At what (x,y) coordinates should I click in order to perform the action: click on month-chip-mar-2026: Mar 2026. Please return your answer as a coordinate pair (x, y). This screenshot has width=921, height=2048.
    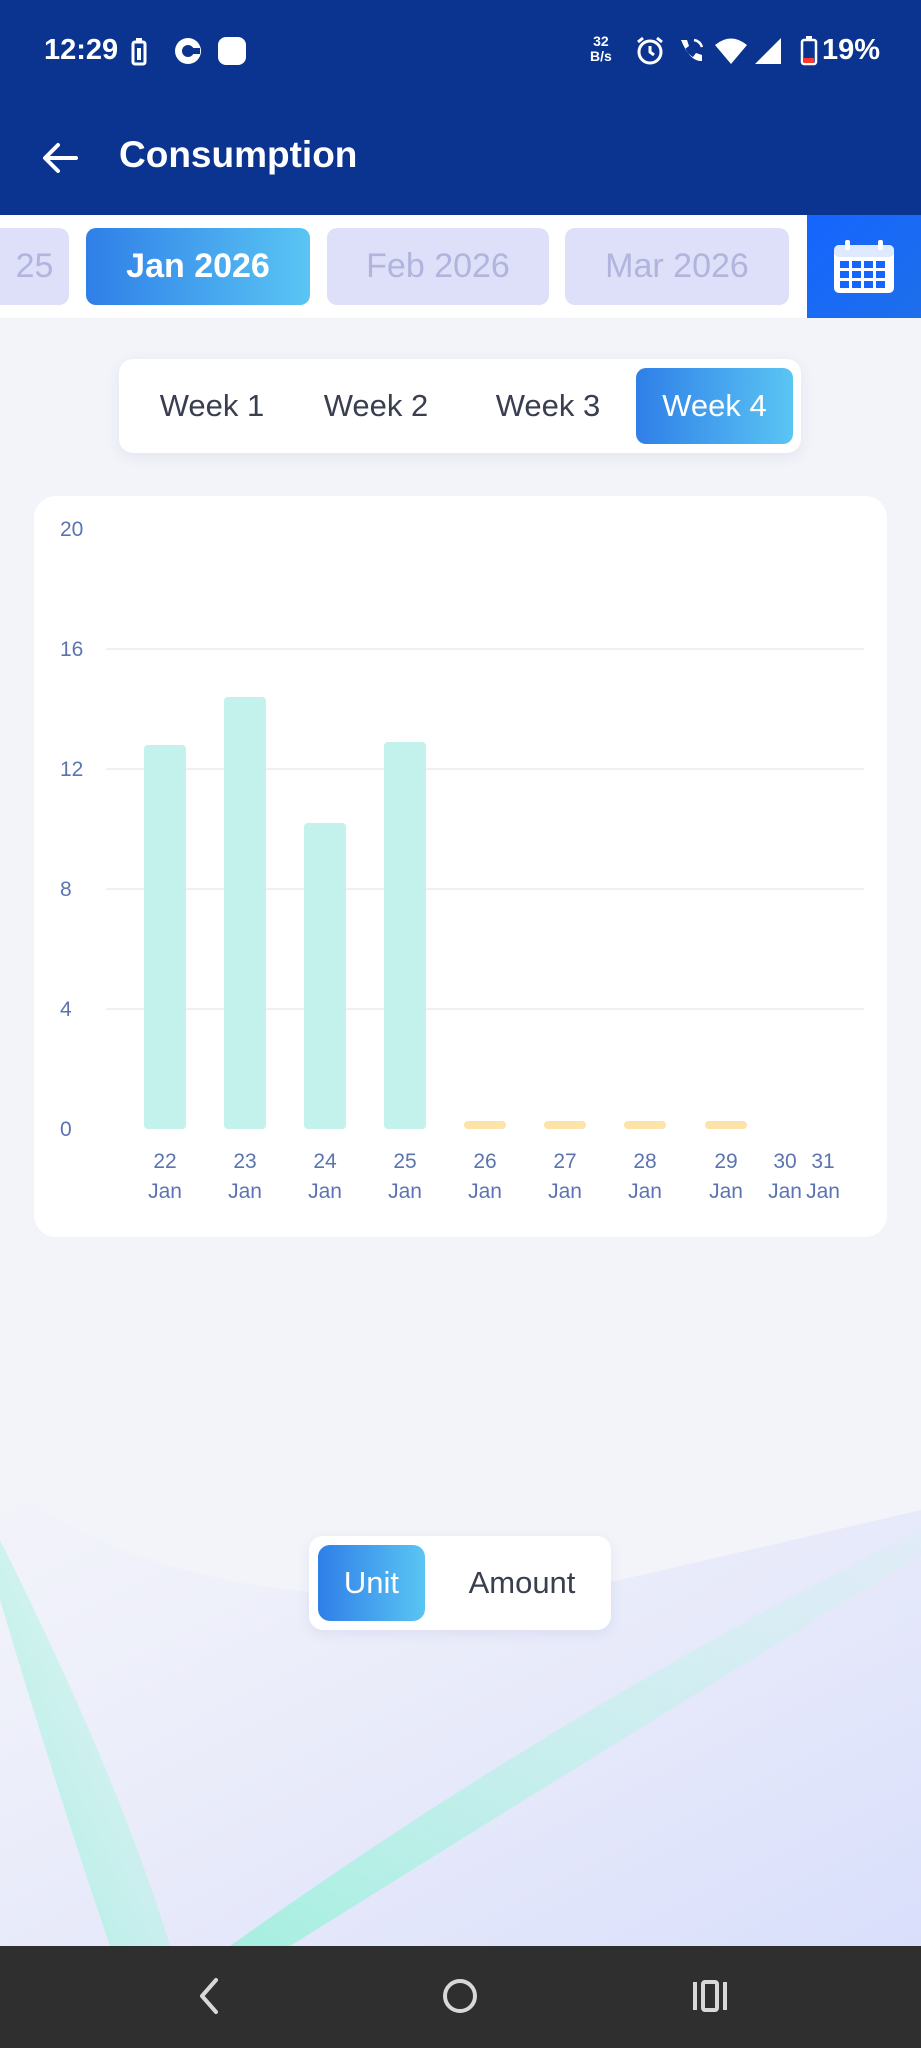
    Looking at the image, I should click on (677, 266).